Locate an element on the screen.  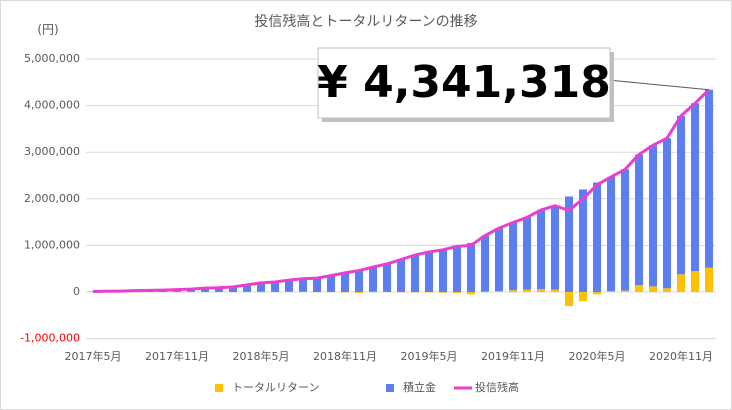
legend-label: 投信残高 is located at coordinates (497, 387).